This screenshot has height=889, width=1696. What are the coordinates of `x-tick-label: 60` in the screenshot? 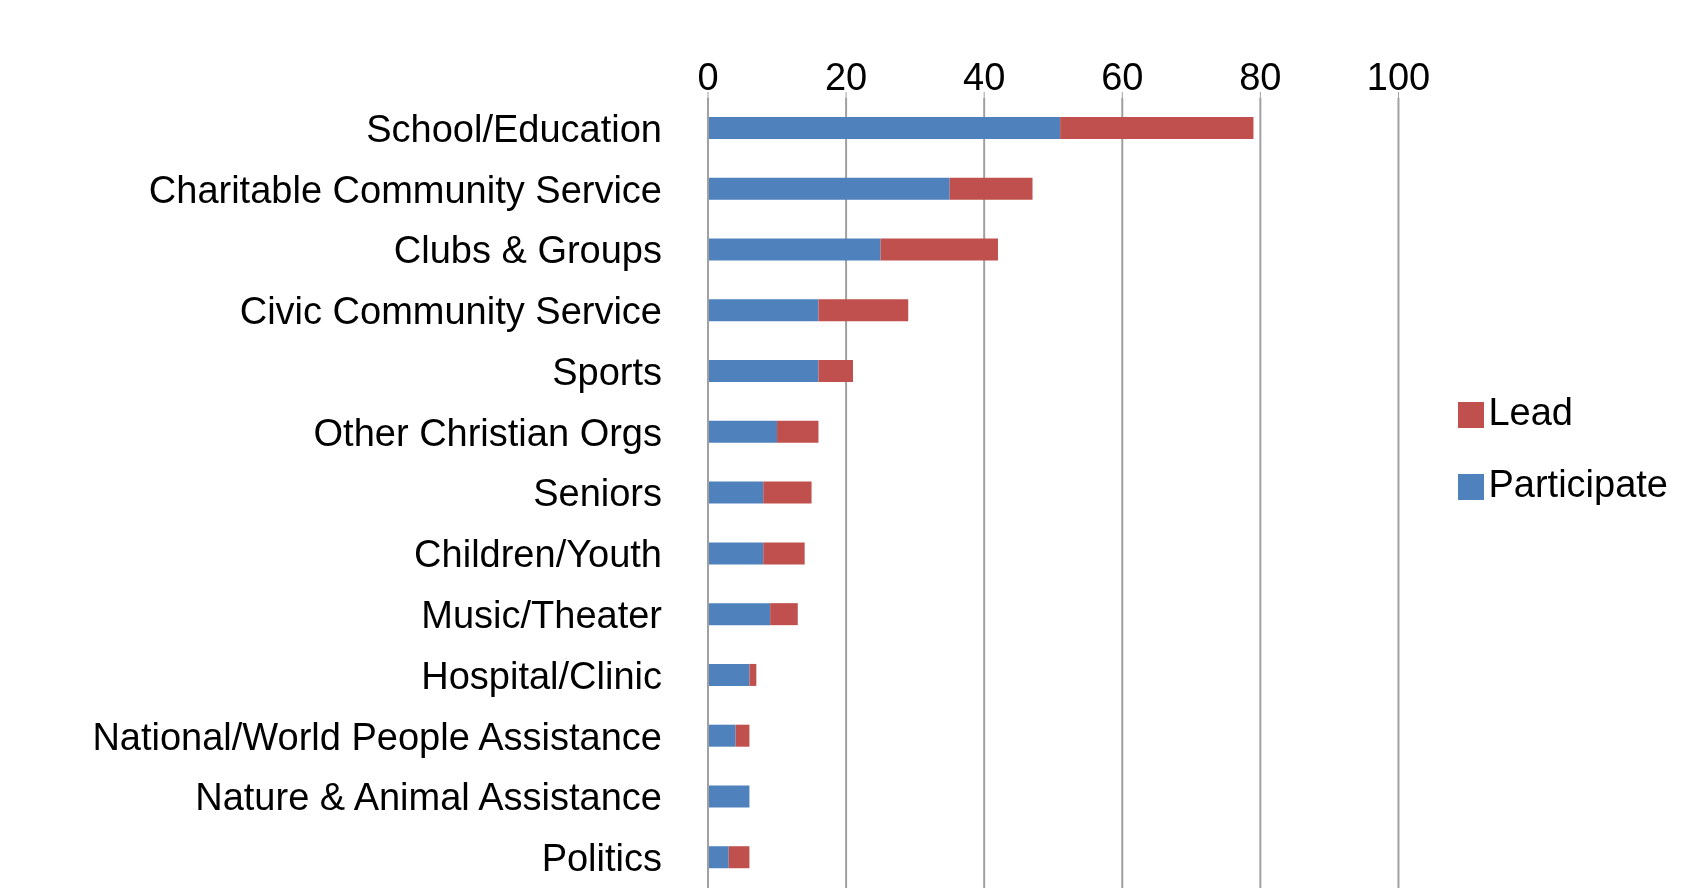 It's located at (1122, 77).